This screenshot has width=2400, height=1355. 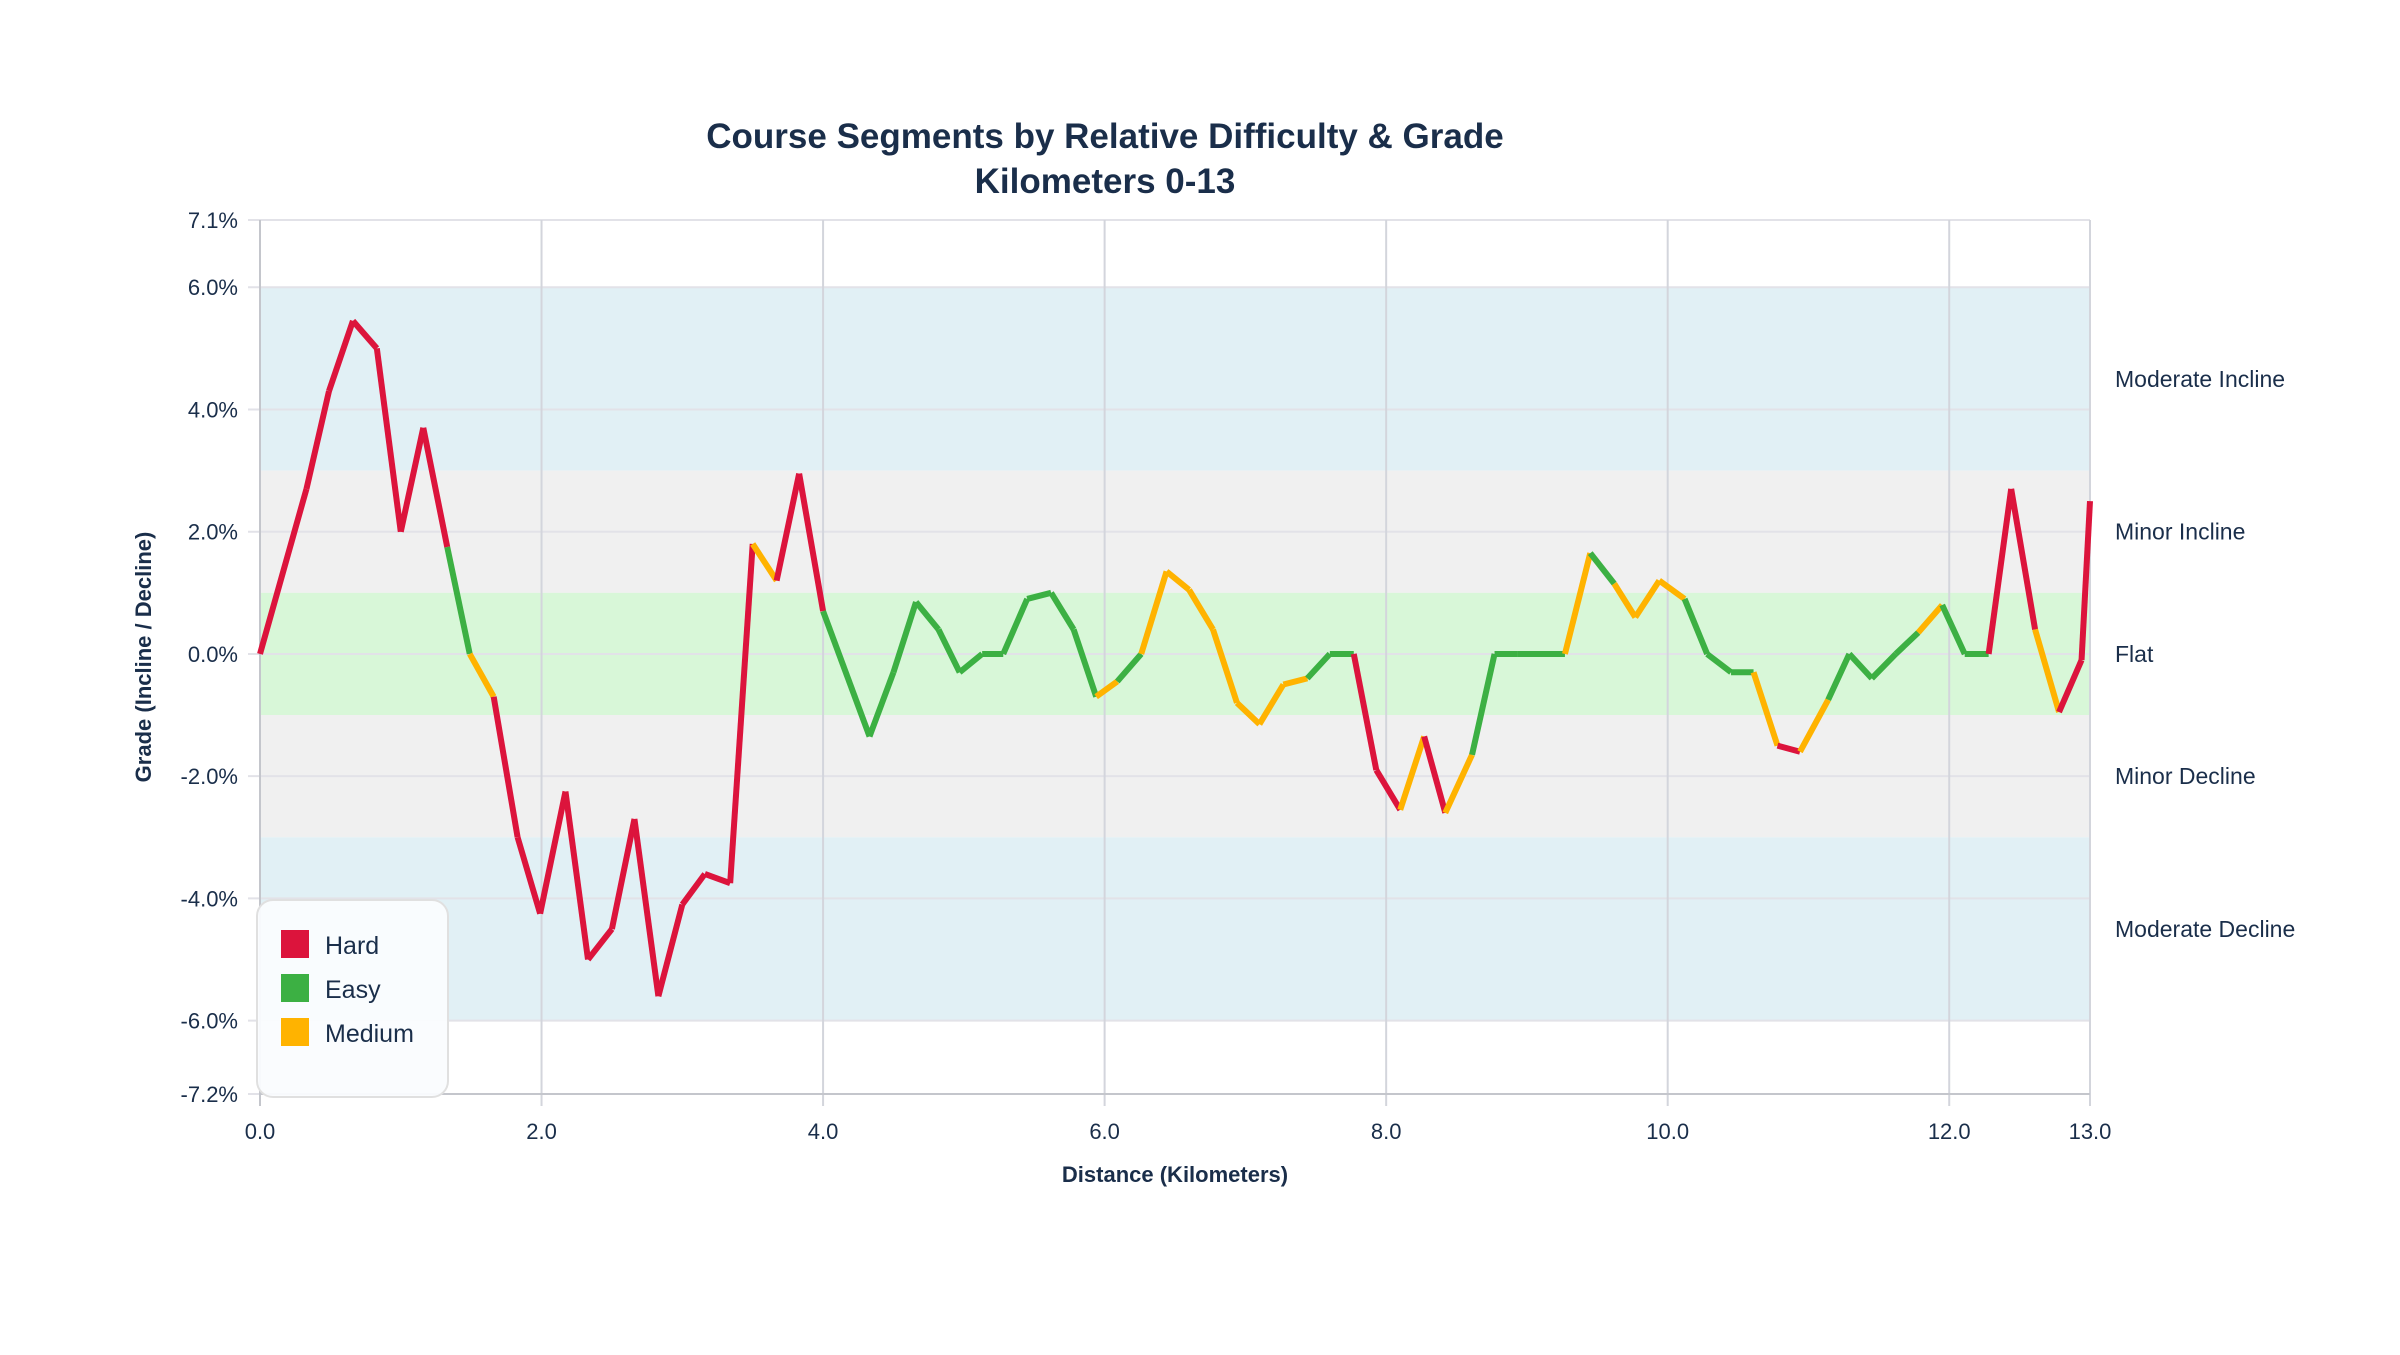 What do you see at coordinates (213, 532) in the screenshot?
I see `y-tick-label: 2.0%` at bounding box center [213, 532].